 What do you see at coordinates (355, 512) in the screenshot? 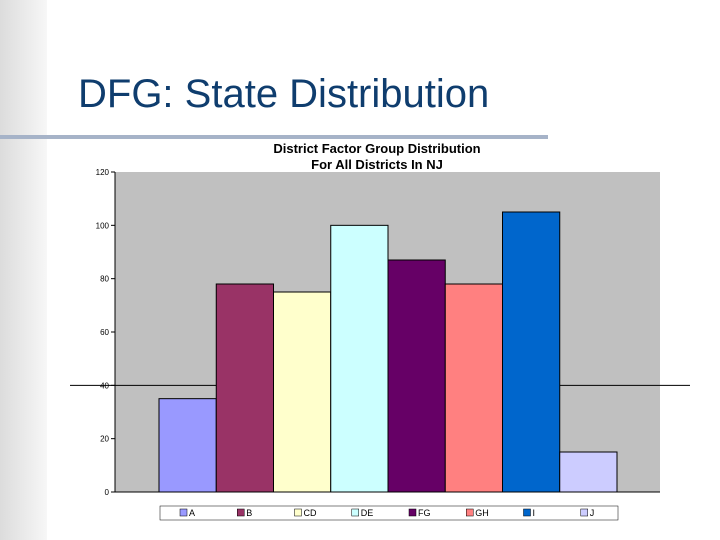
I see `legend-swatch-de` at bounding box center [355, 512].